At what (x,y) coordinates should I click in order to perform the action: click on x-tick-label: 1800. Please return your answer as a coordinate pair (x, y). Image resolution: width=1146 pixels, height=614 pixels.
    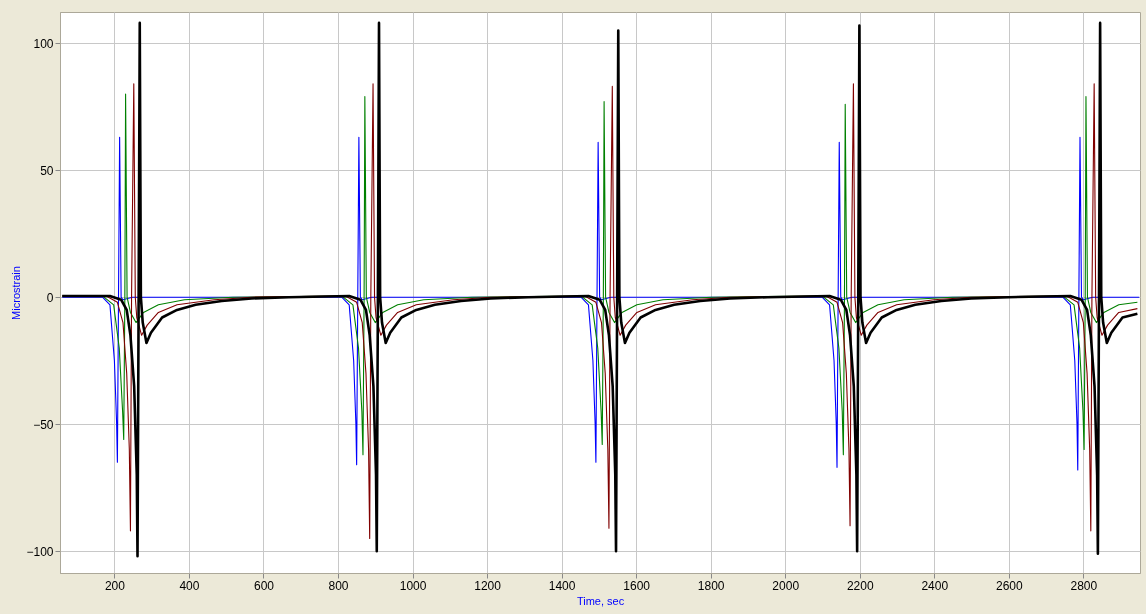
    Looking at the image, I should click on (711, 585).